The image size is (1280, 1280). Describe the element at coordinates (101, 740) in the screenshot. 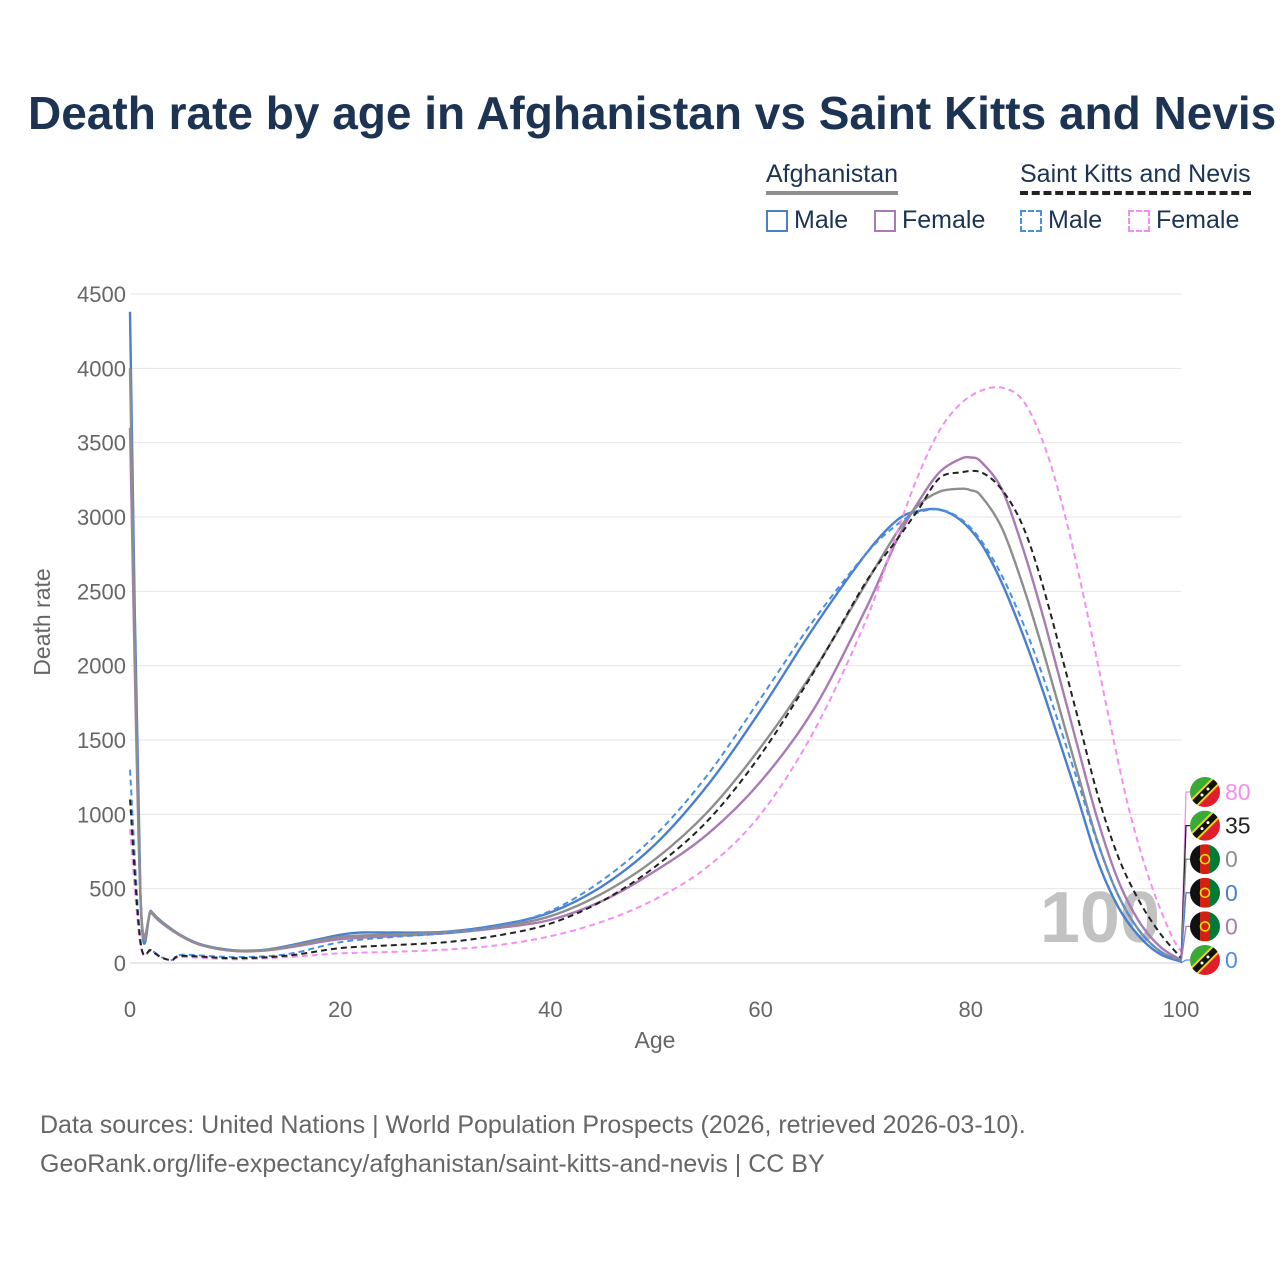

I see `y-tick-label: 1500` at that location.